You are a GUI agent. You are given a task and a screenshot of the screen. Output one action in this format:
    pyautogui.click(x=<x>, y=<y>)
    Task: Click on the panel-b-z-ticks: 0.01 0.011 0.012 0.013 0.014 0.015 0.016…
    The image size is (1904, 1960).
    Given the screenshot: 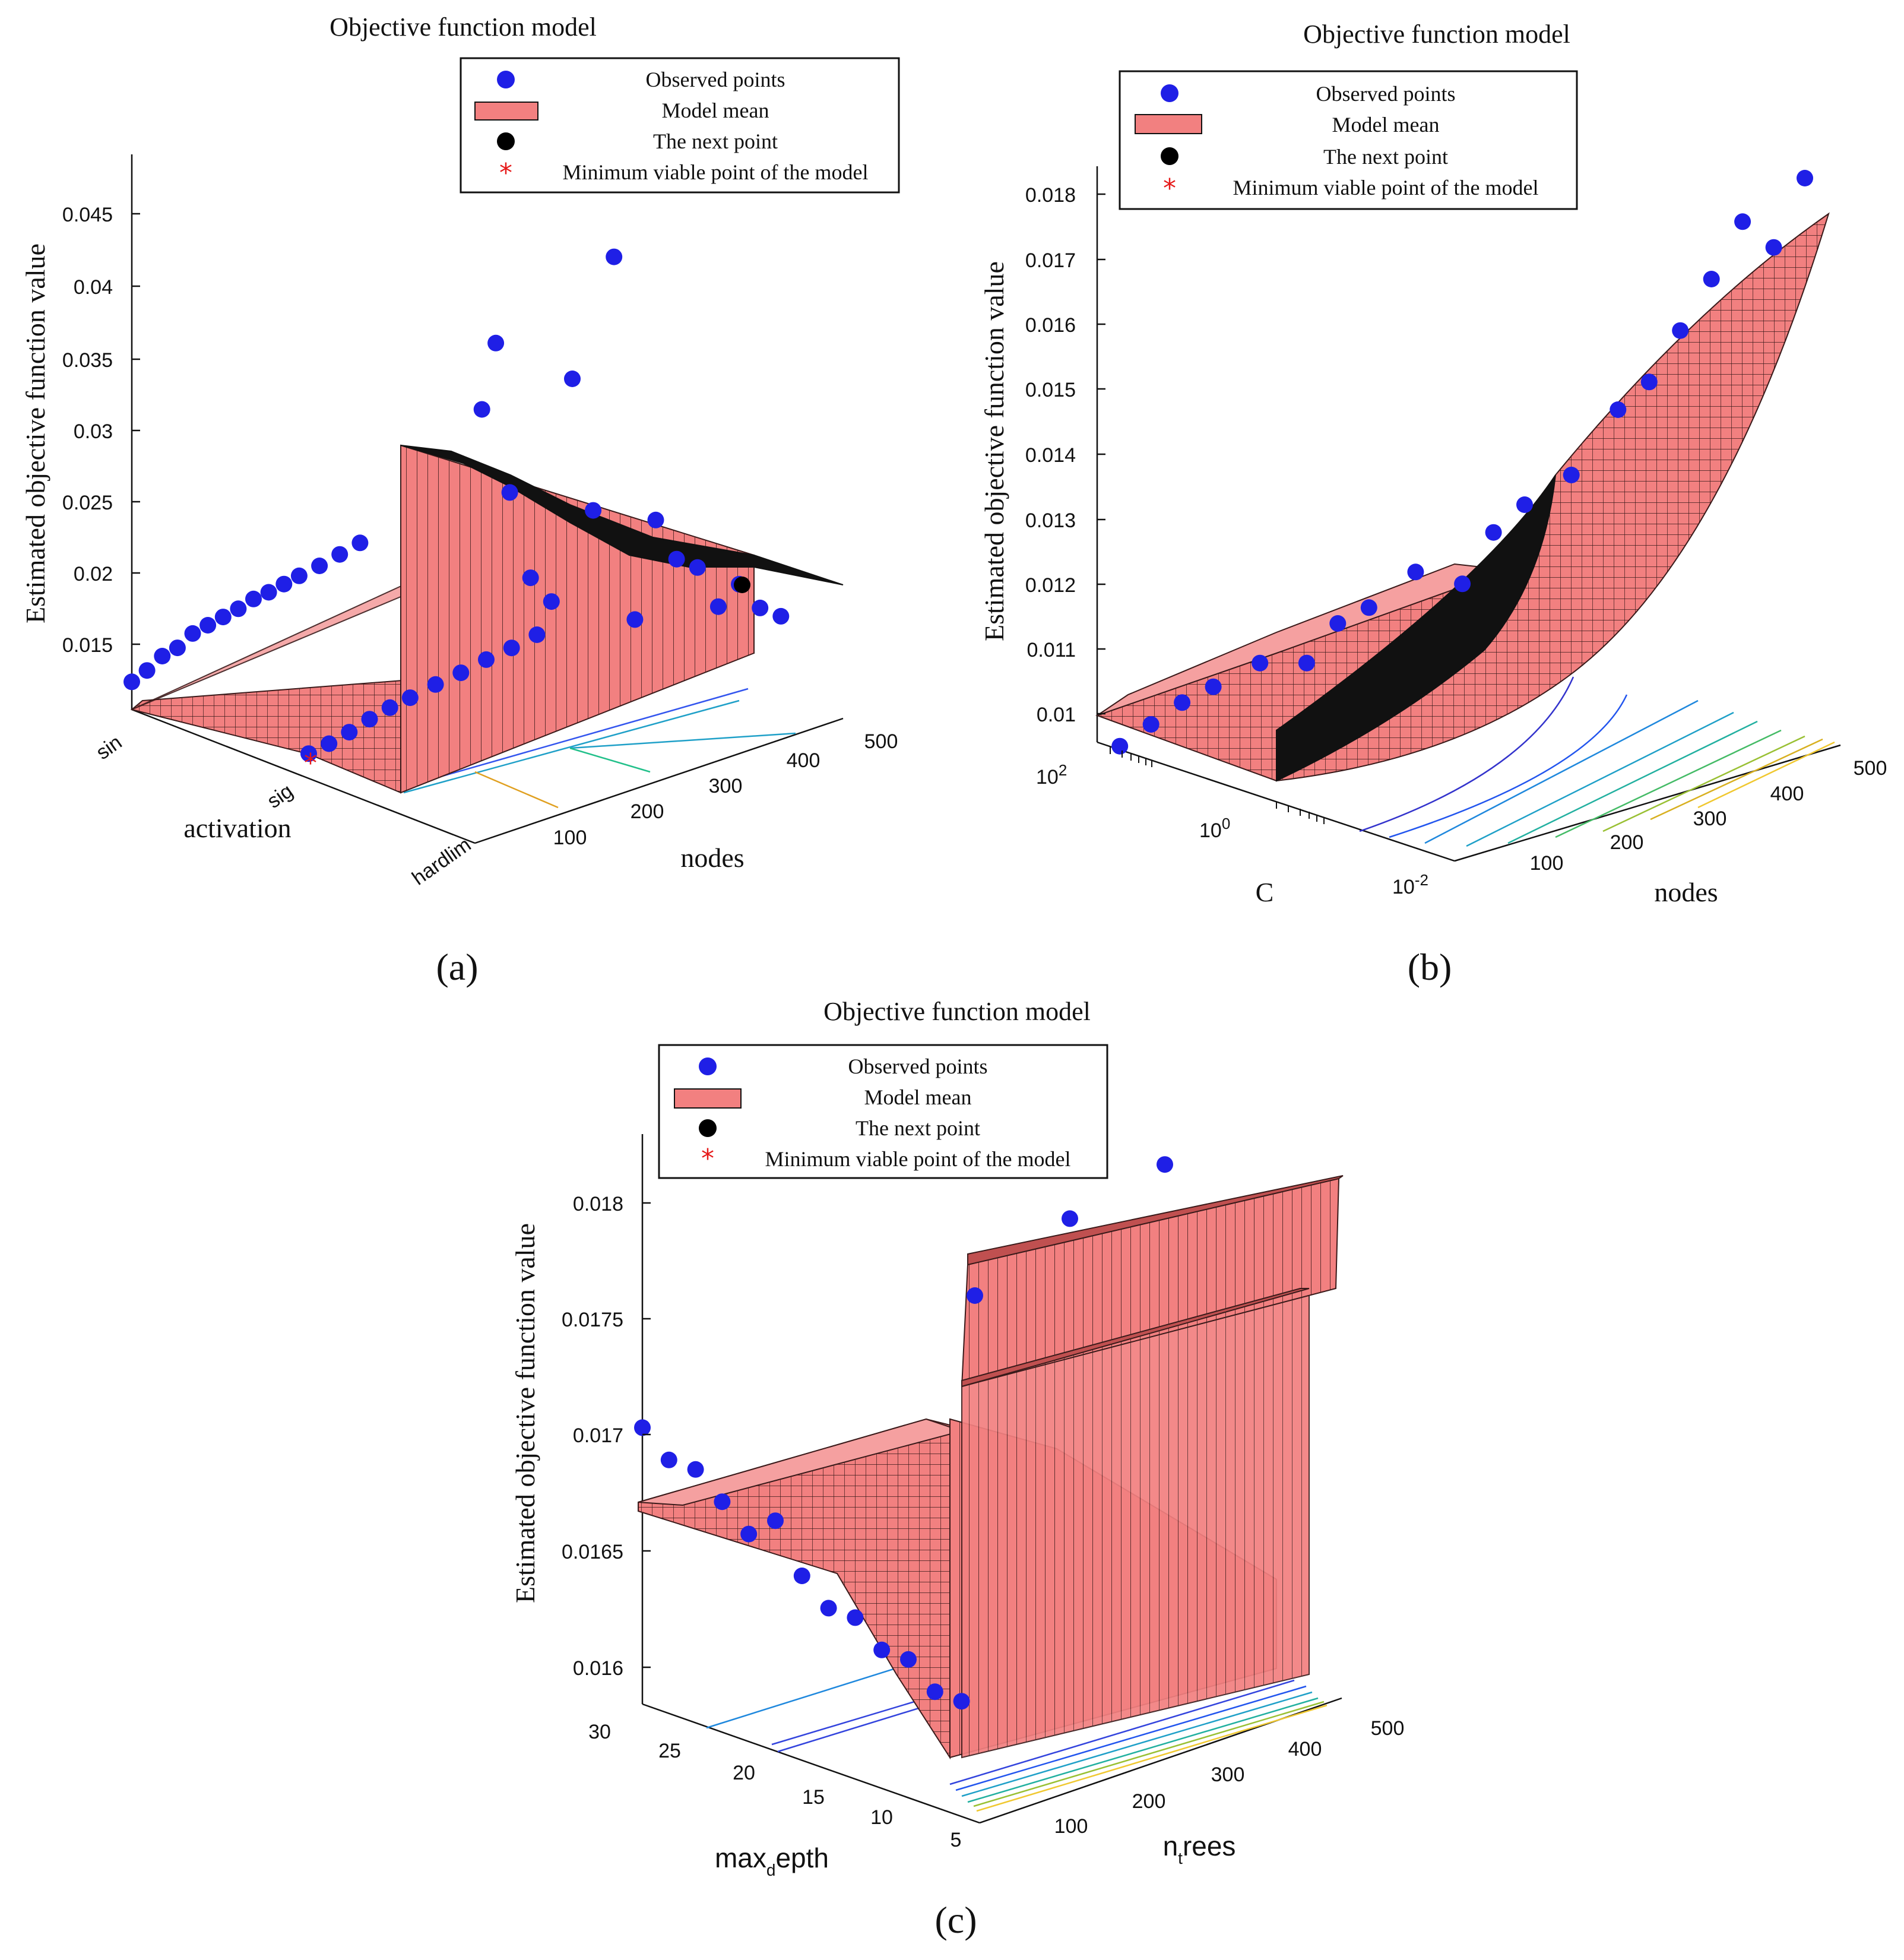 What is the action you would take?
    pyautogui.click(x=1065, y=455)
    